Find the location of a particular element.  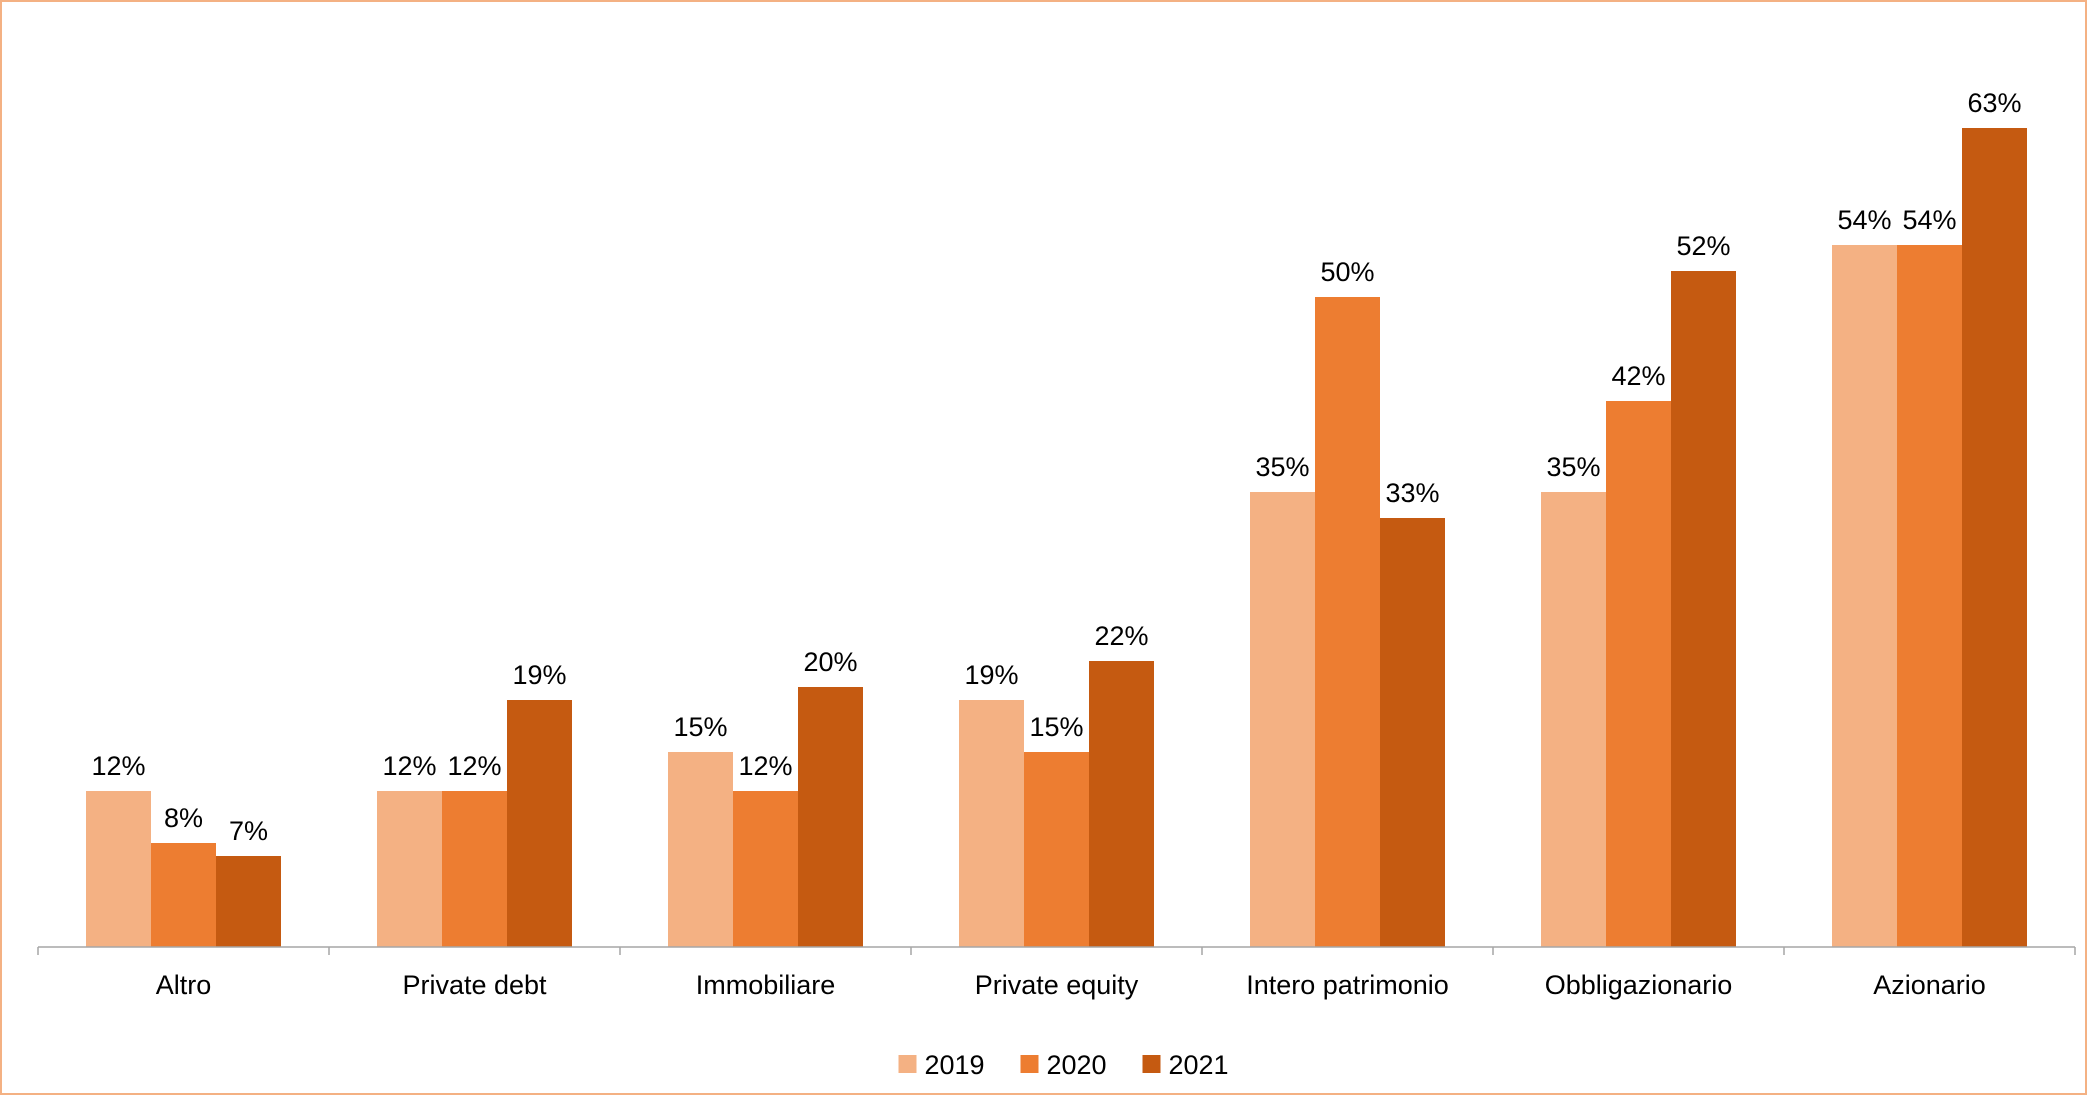

data-label-azionario-2020: 54% is located at coordinates (1929, 220).